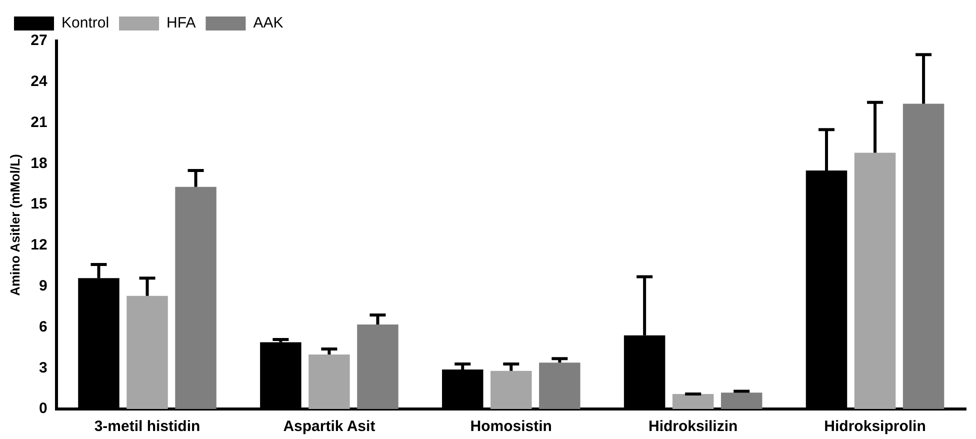 The width and height of the screenshot is (976, 439). What do you see at coordinates (329, 427) in the screenshot?
I see `x-tick-label: Aspartik Asit` at bounding box center [329, 427].